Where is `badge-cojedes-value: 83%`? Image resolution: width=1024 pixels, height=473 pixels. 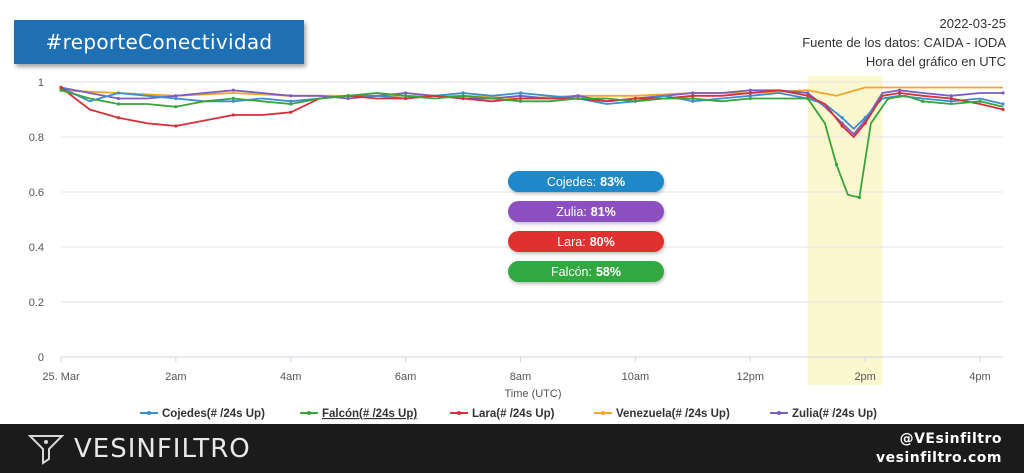
badge-cojedes-value: 83% is located at coordinates (613, 181).